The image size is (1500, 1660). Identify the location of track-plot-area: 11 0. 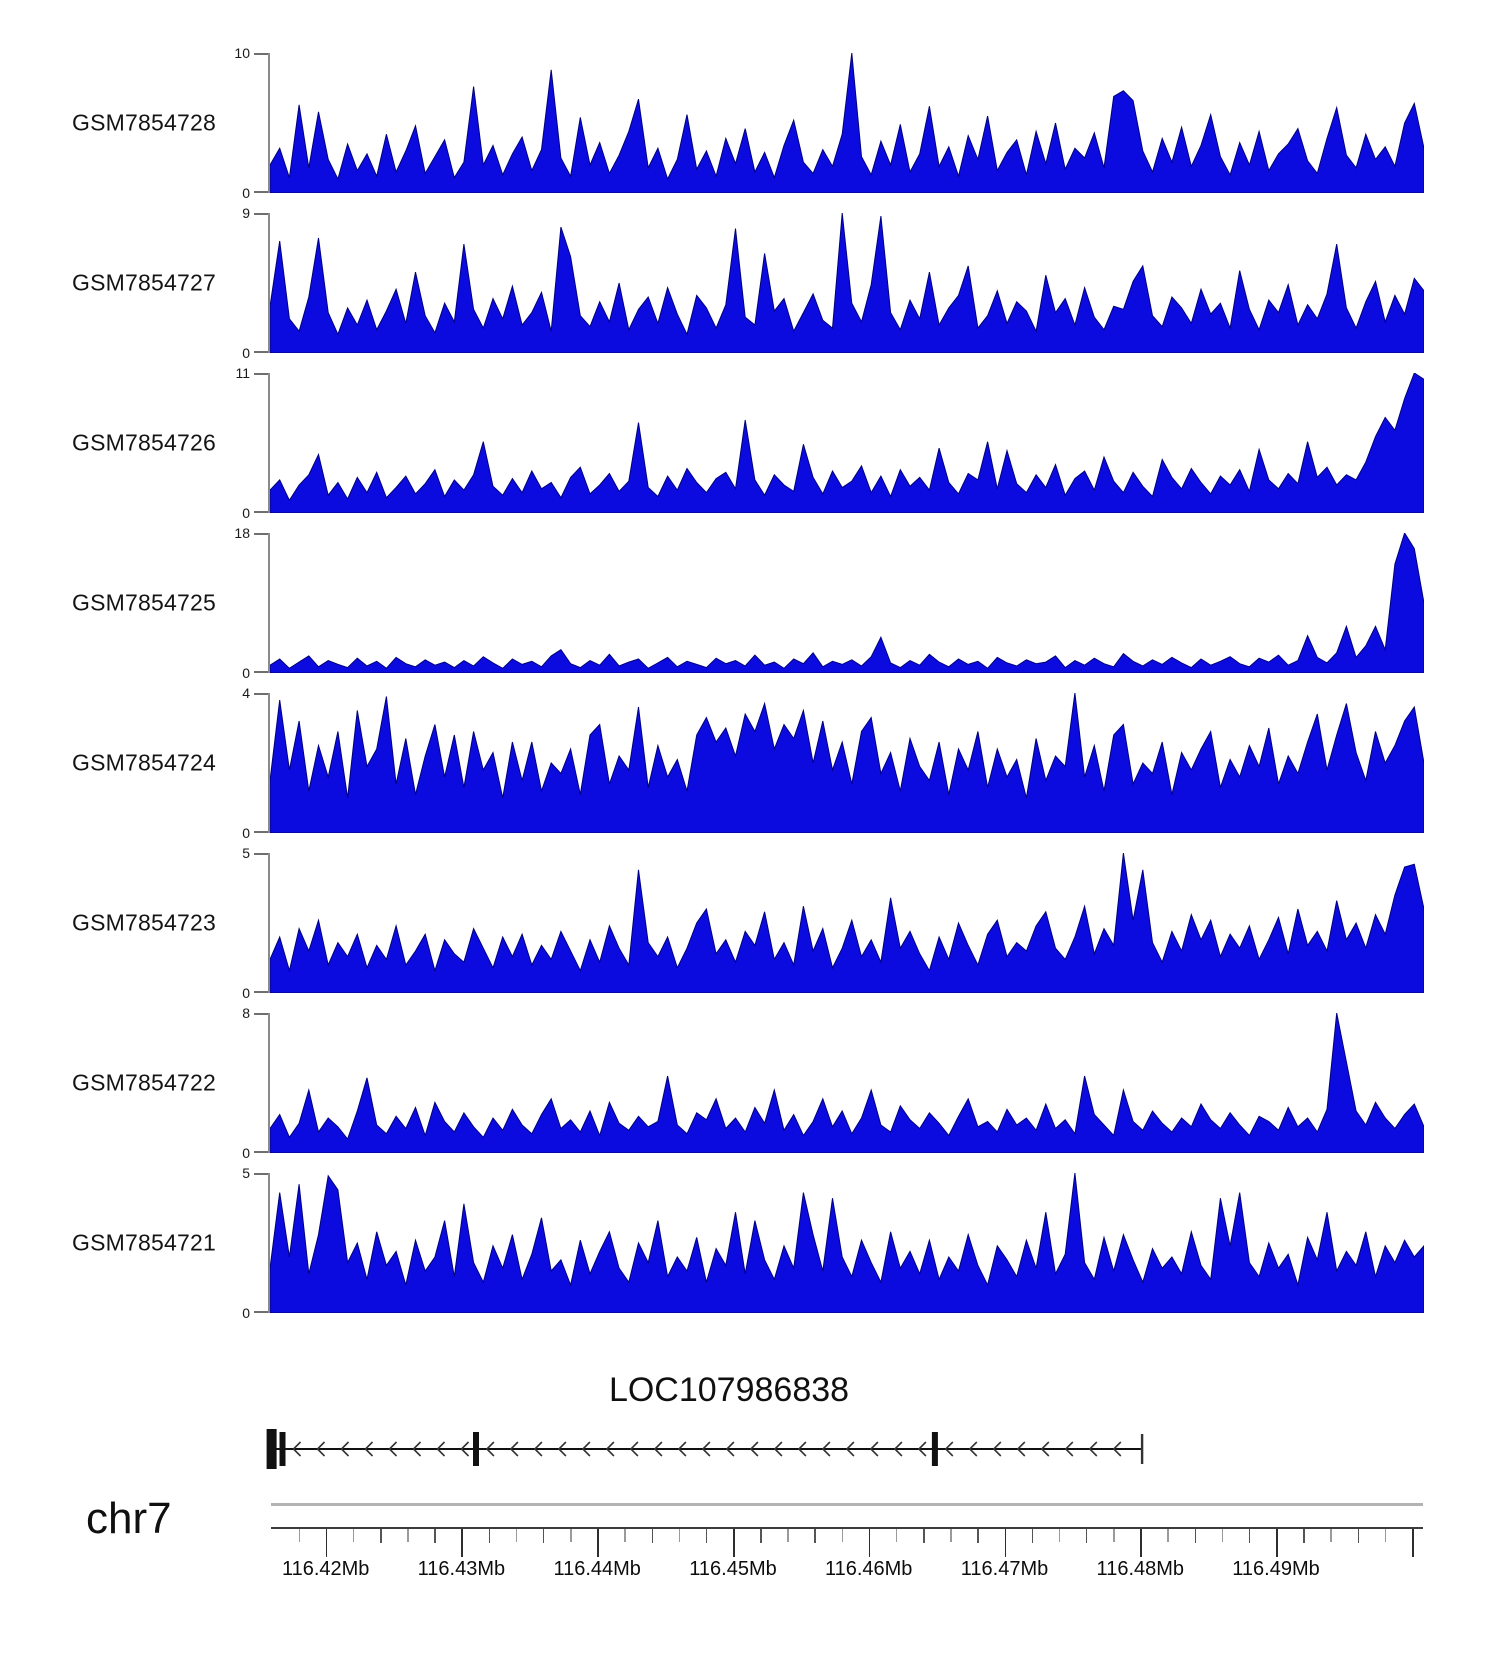
(829, 443).